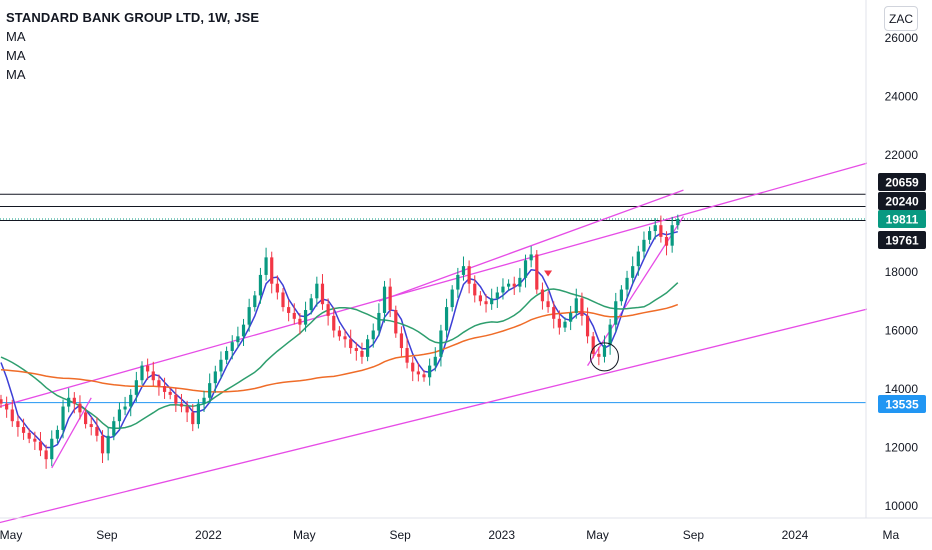 Image resolution: width=932 pixels, height=550 pixels. Describe the element at coordinates (531, 245) in the screenshot. I see `channel-line` at that location.